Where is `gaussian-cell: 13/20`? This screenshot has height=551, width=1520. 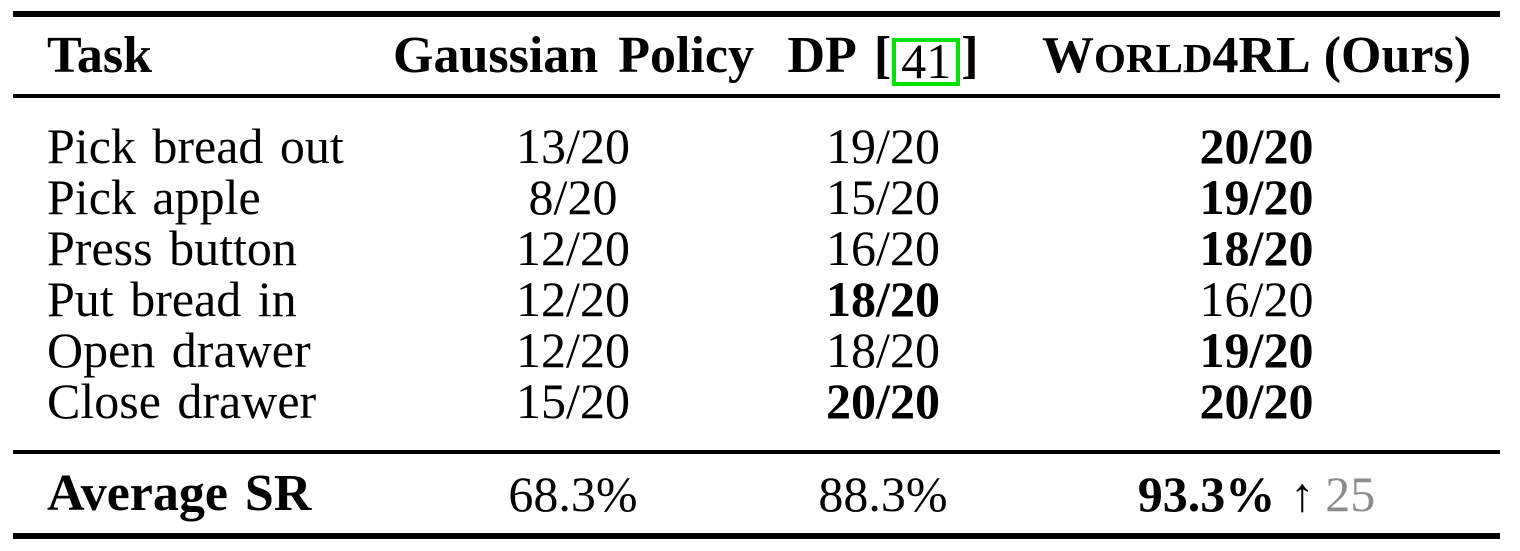
gaussian-cell: 13/20 is located at coordinates (573, 146).